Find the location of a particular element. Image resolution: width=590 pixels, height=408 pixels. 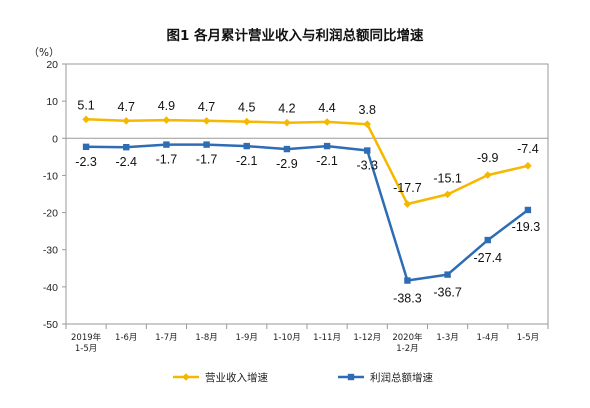

y-tick-label: -50 is located at coordinates (50, 325).